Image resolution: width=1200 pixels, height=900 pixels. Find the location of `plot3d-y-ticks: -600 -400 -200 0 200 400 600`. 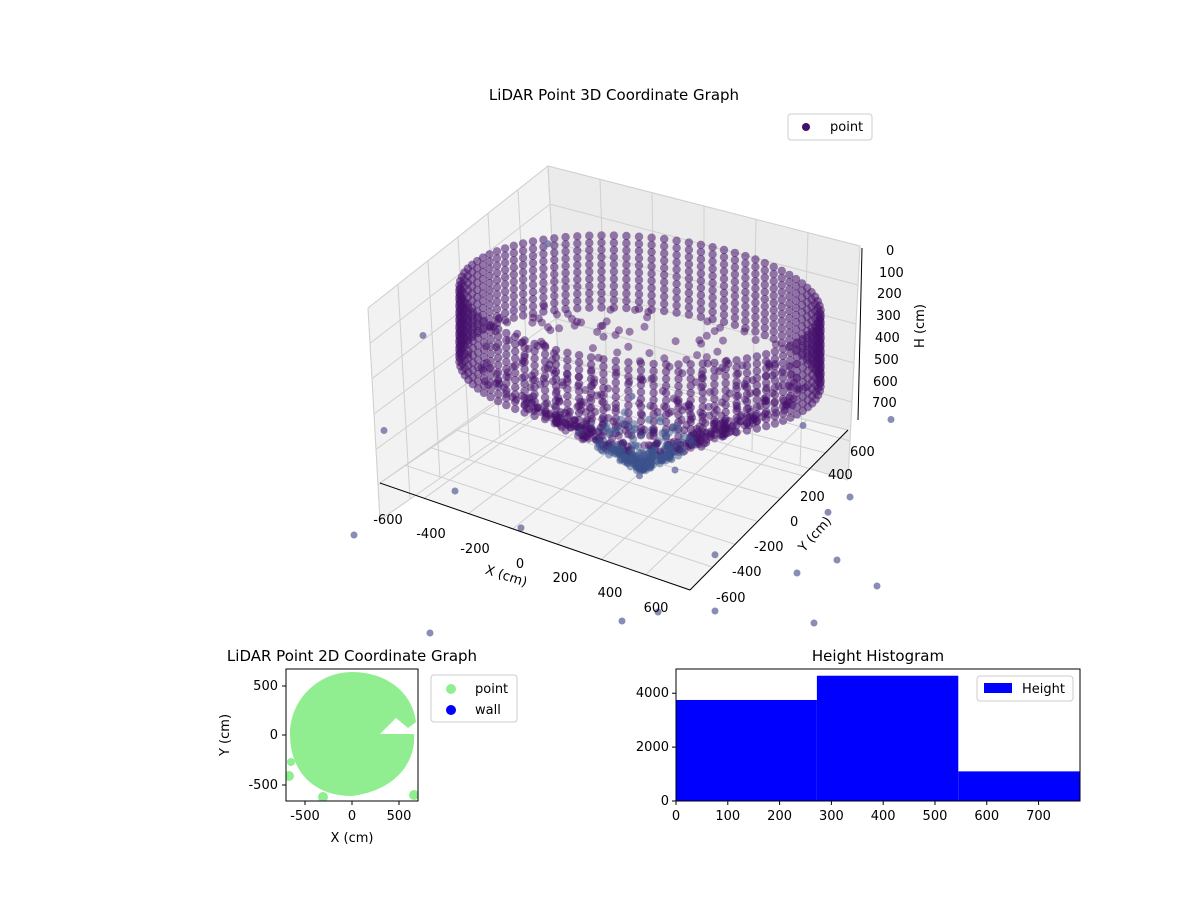

plot3d-y-ticks: -600 -400 -200 0 200 400 600 is located at coordinates (795, 525).